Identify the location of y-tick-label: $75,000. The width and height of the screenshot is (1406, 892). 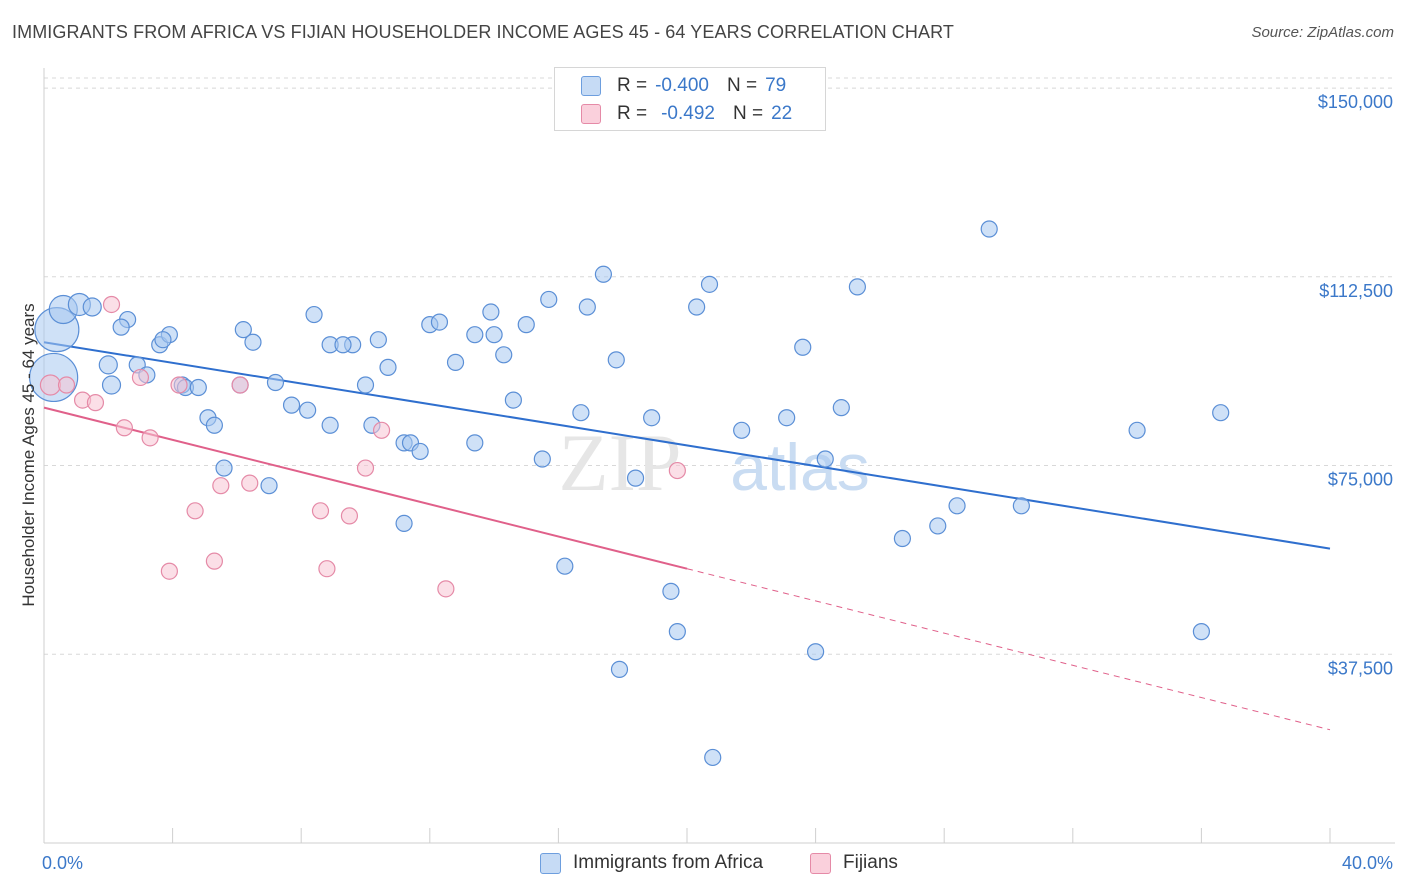
(1360, 480).